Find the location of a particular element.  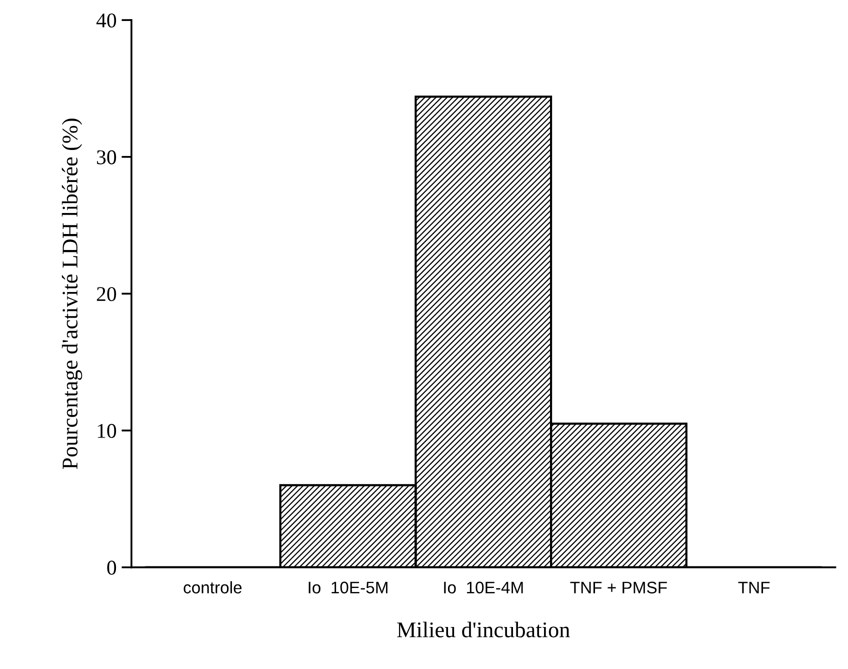

y-tick-label: 30 is located at coordinates (106, 157).